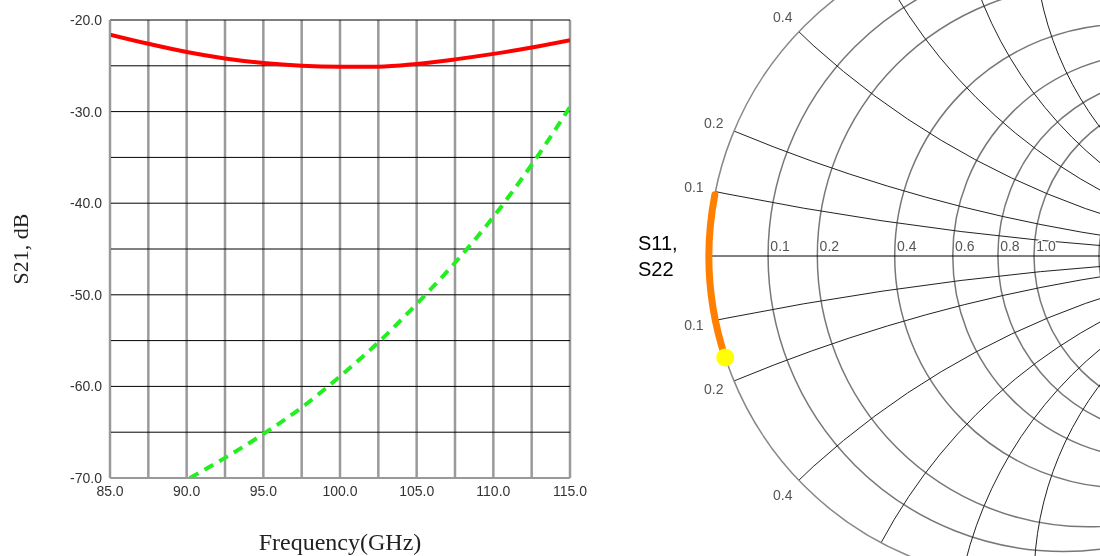 The width and height of the screenshot is (1100, 556). I want to click on text: S11, S22, so click(658, 256).